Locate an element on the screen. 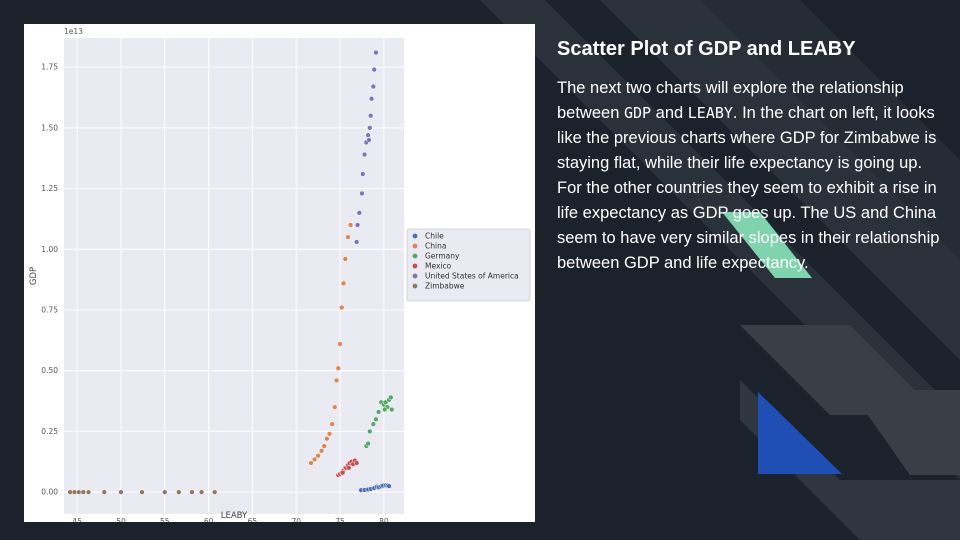 Image resolution: width=960 pixels, height=540 pixels. legend-label: Zimbabwe is located at coordinates (445, 286).